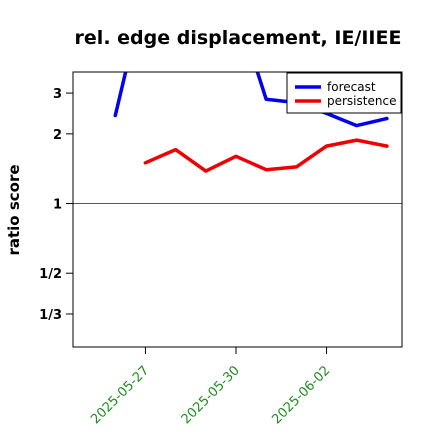 Image resolution: width=440 pixels, height=440 pixels. What do you see at coordinates (120, 395) in the screenshot?
I see `x-tick-label: 2025-05-27` at bounding box center [120, 395].